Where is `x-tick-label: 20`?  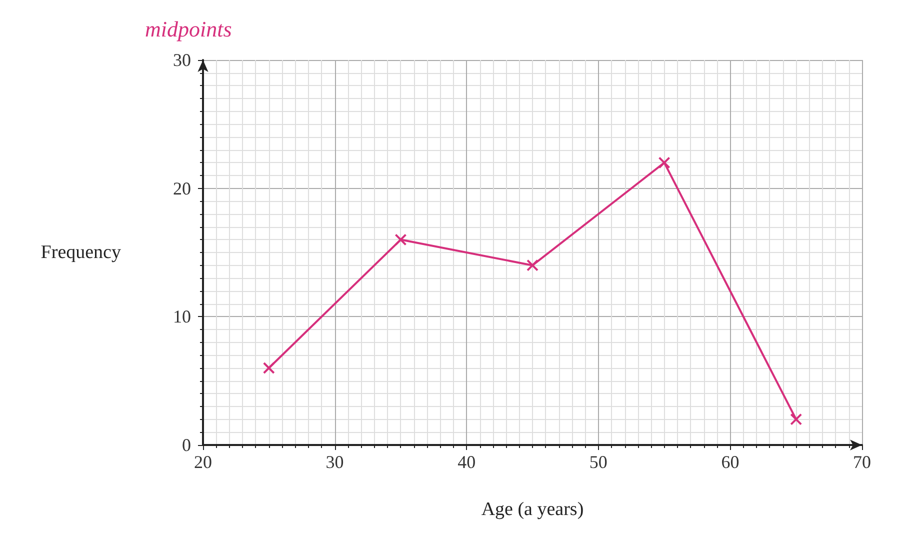 x-tick-label: 20 is located at coordinates (203, 462).